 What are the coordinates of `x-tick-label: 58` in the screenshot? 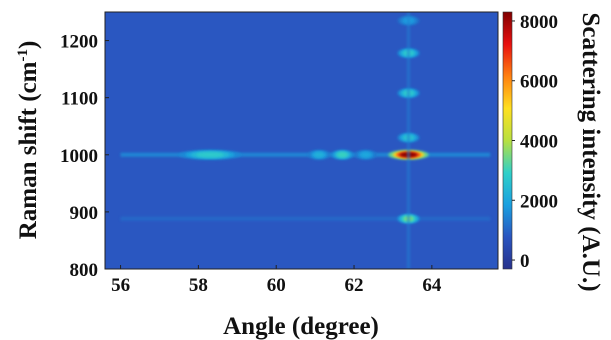 It's located at (198, 285).